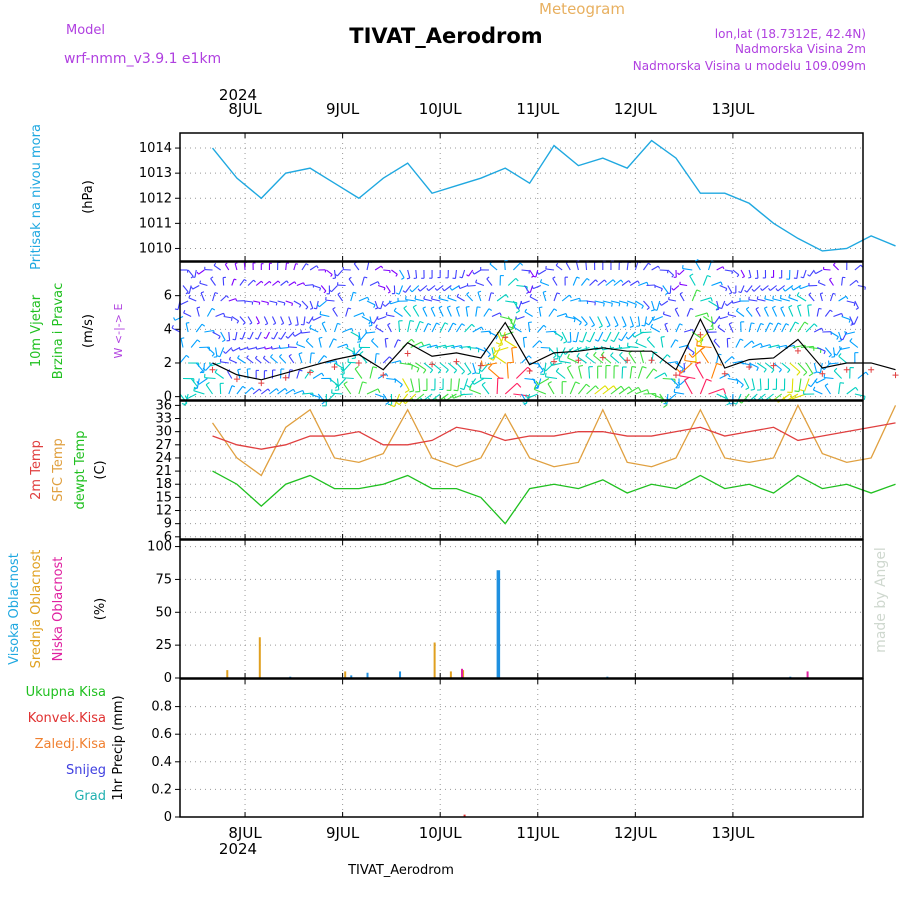  What do you see at coordinates (85, 30) in the screenshot?
I see `model-label: Model` at bounding box center [85, 30].